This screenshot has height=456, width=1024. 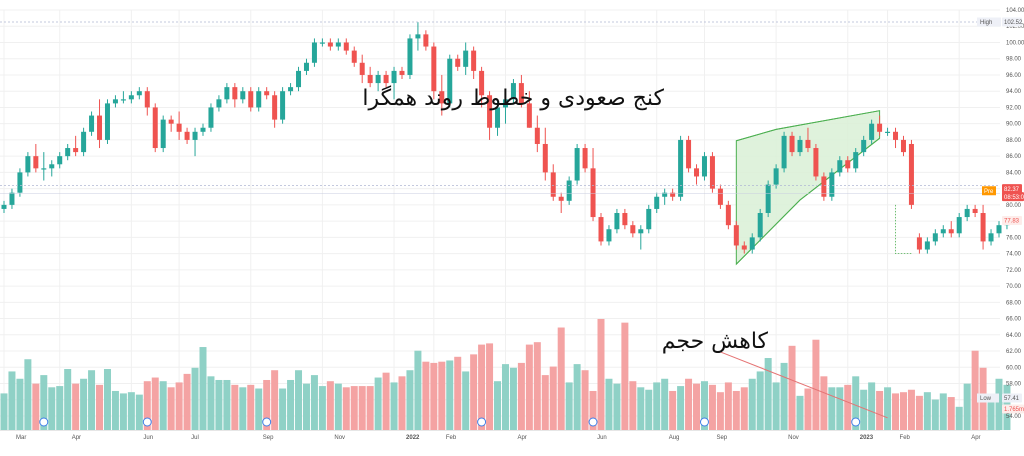 What do you see at coordinates (1012, 221) in the screenshot?
I see `minor-tag-box` at bounding box center [1012, 221].